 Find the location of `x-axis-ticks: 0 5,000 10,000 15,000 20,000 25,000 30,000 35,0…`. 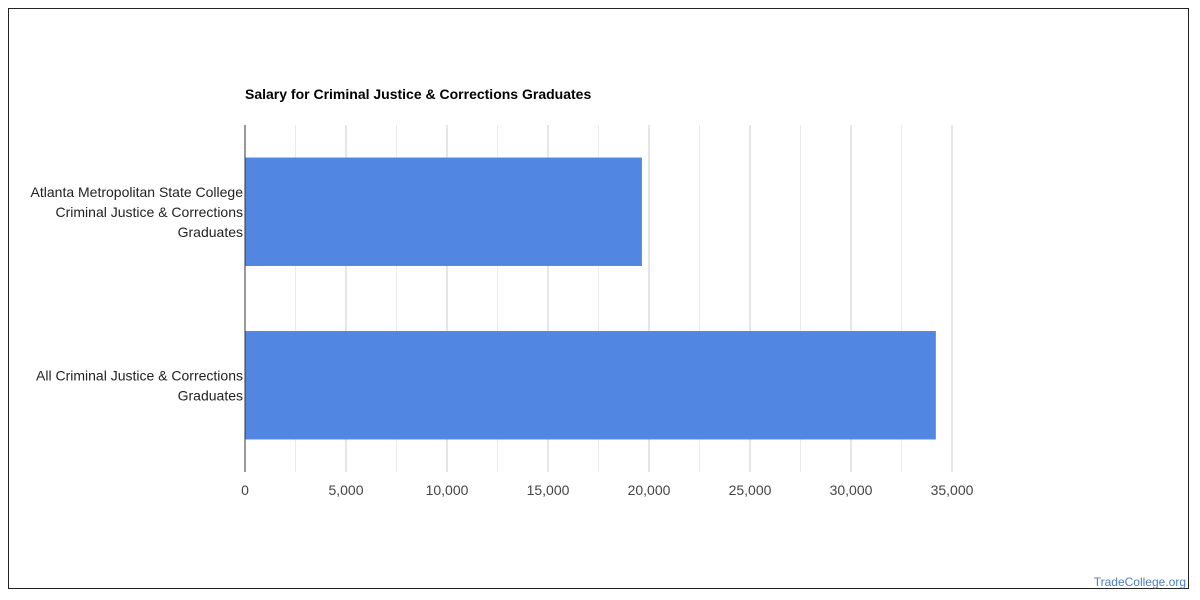

x-axis-ticks: 0 5,000 10,000 15,000 20,000 25,000 30,000 35,0… is located at coordinates (607, 490).